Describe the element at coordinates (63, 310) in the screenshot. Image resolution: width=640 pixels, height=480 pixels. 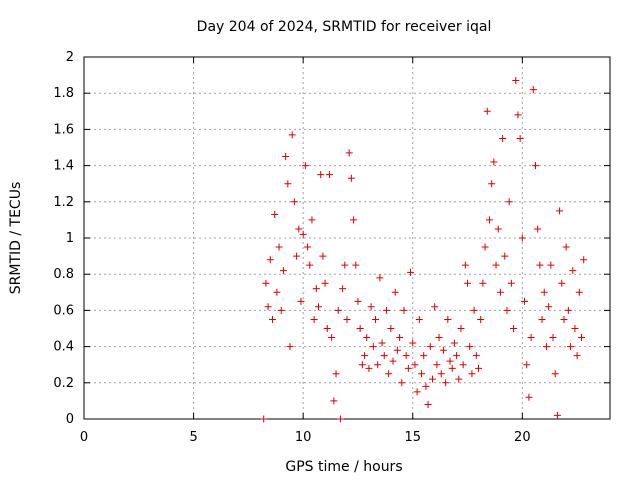
I see `y-tick-label: 0.6` at that location.